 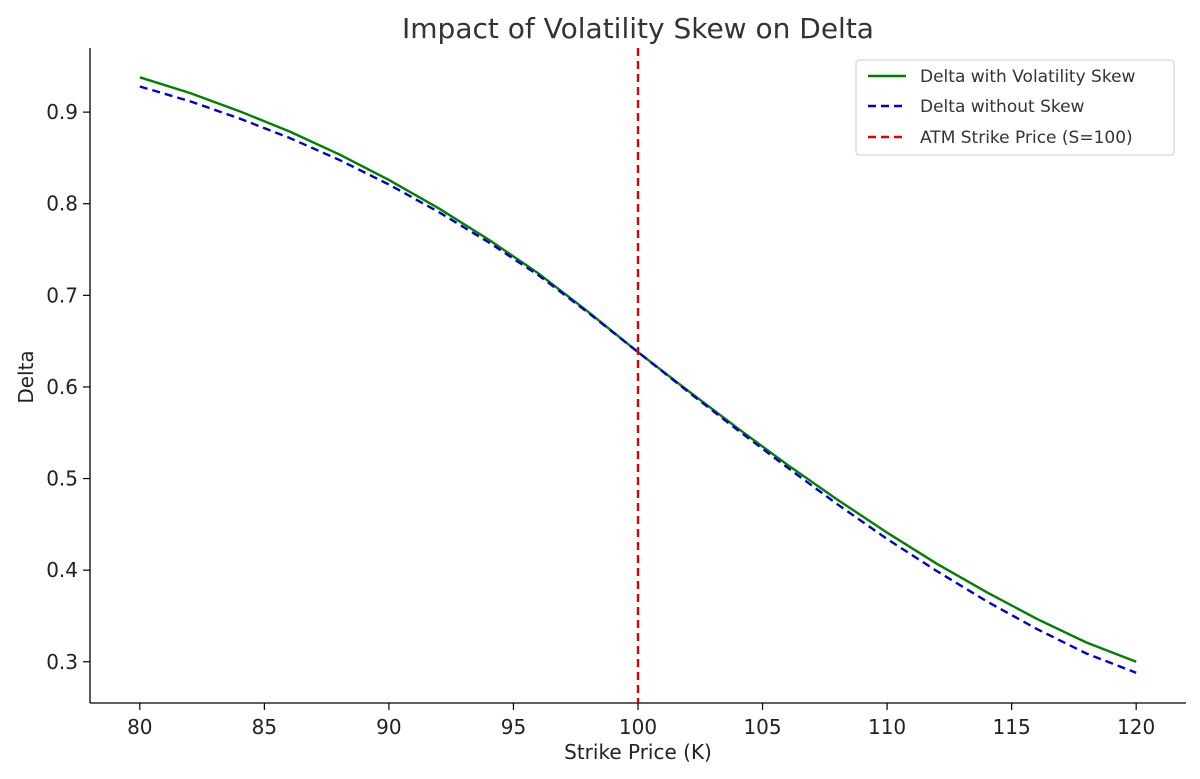 I want to click on x-tick-label: 90, so click(x=388, y=727).